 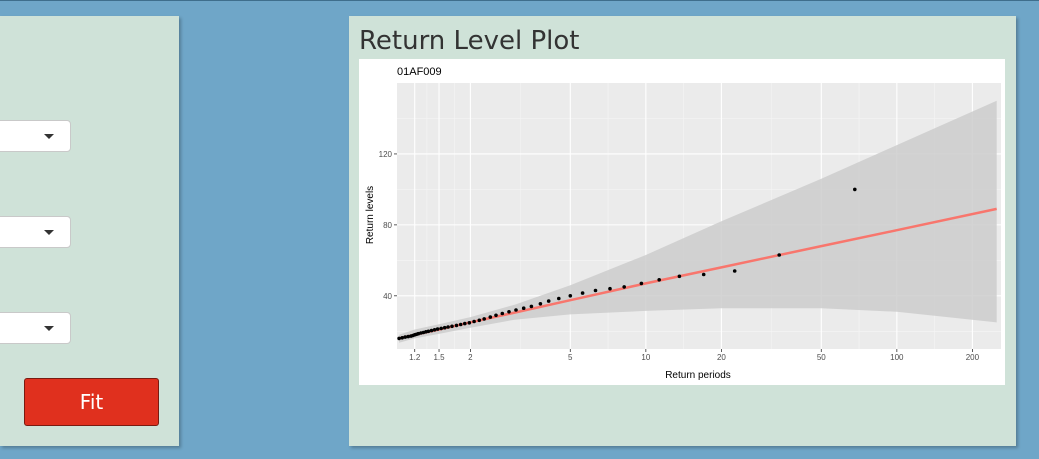 What do you see at coordinates (415, 357) in the screenshot?
I see `x-tick-label: 1.2` at bounding box center [415, 357].